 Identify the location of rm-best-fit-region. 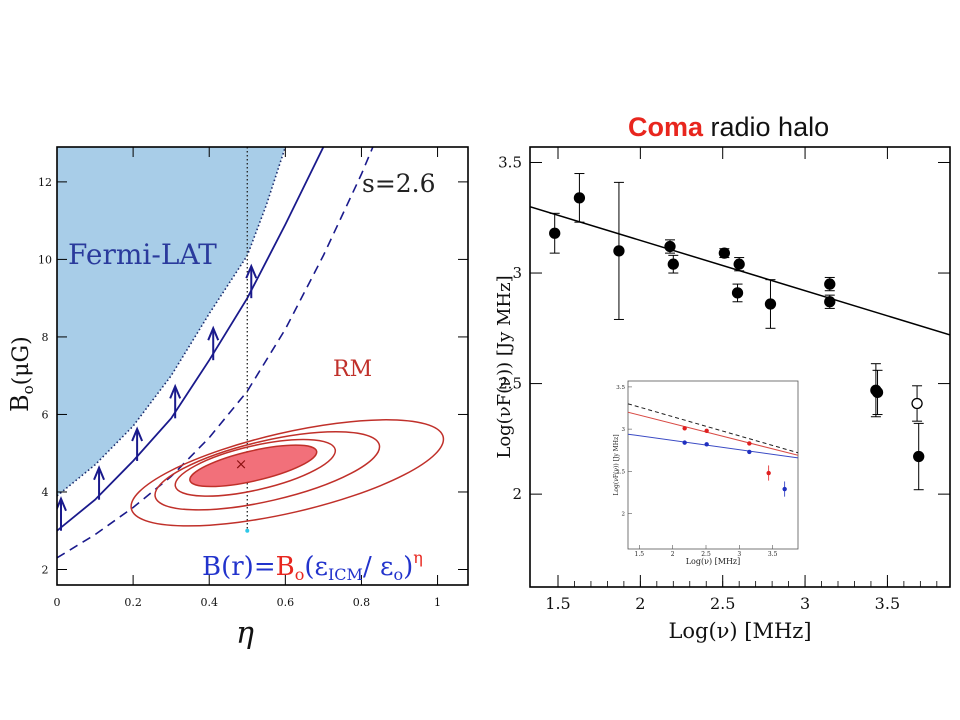
(253, 466).